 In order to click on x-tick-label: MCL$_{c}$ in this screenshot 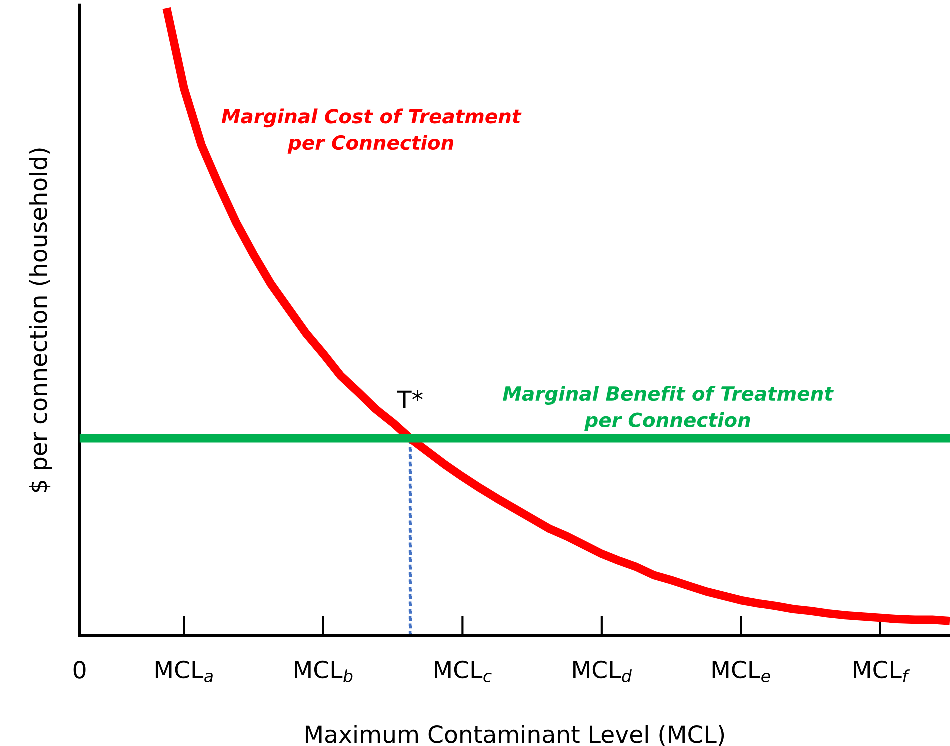, I will do `click(463, 671)`.